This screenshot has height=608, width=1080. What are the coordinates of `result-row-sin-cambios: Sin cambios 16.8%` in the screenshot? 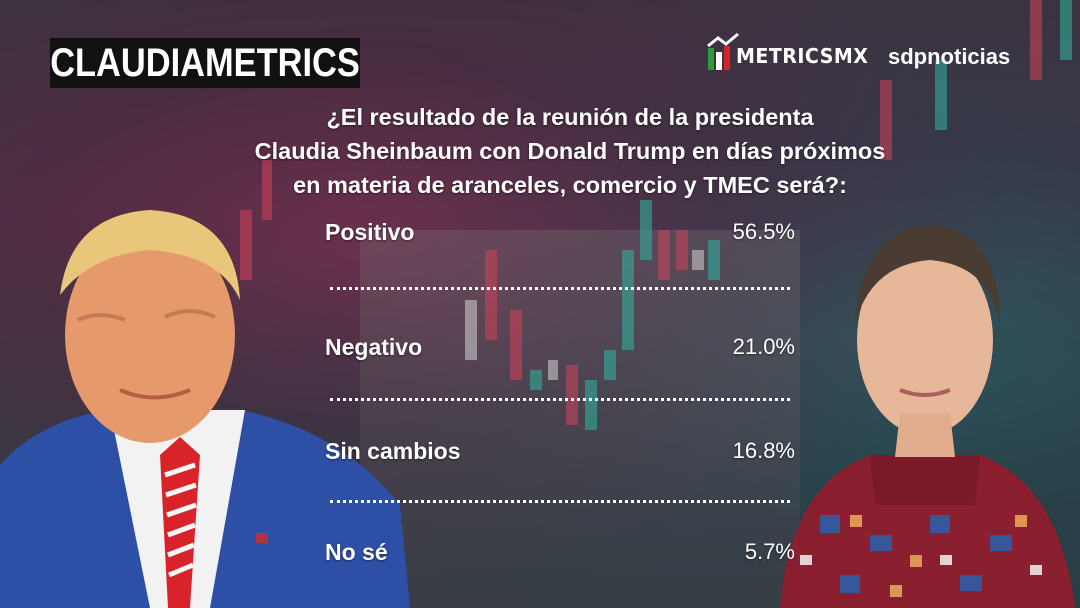 It's located at (560, 453).